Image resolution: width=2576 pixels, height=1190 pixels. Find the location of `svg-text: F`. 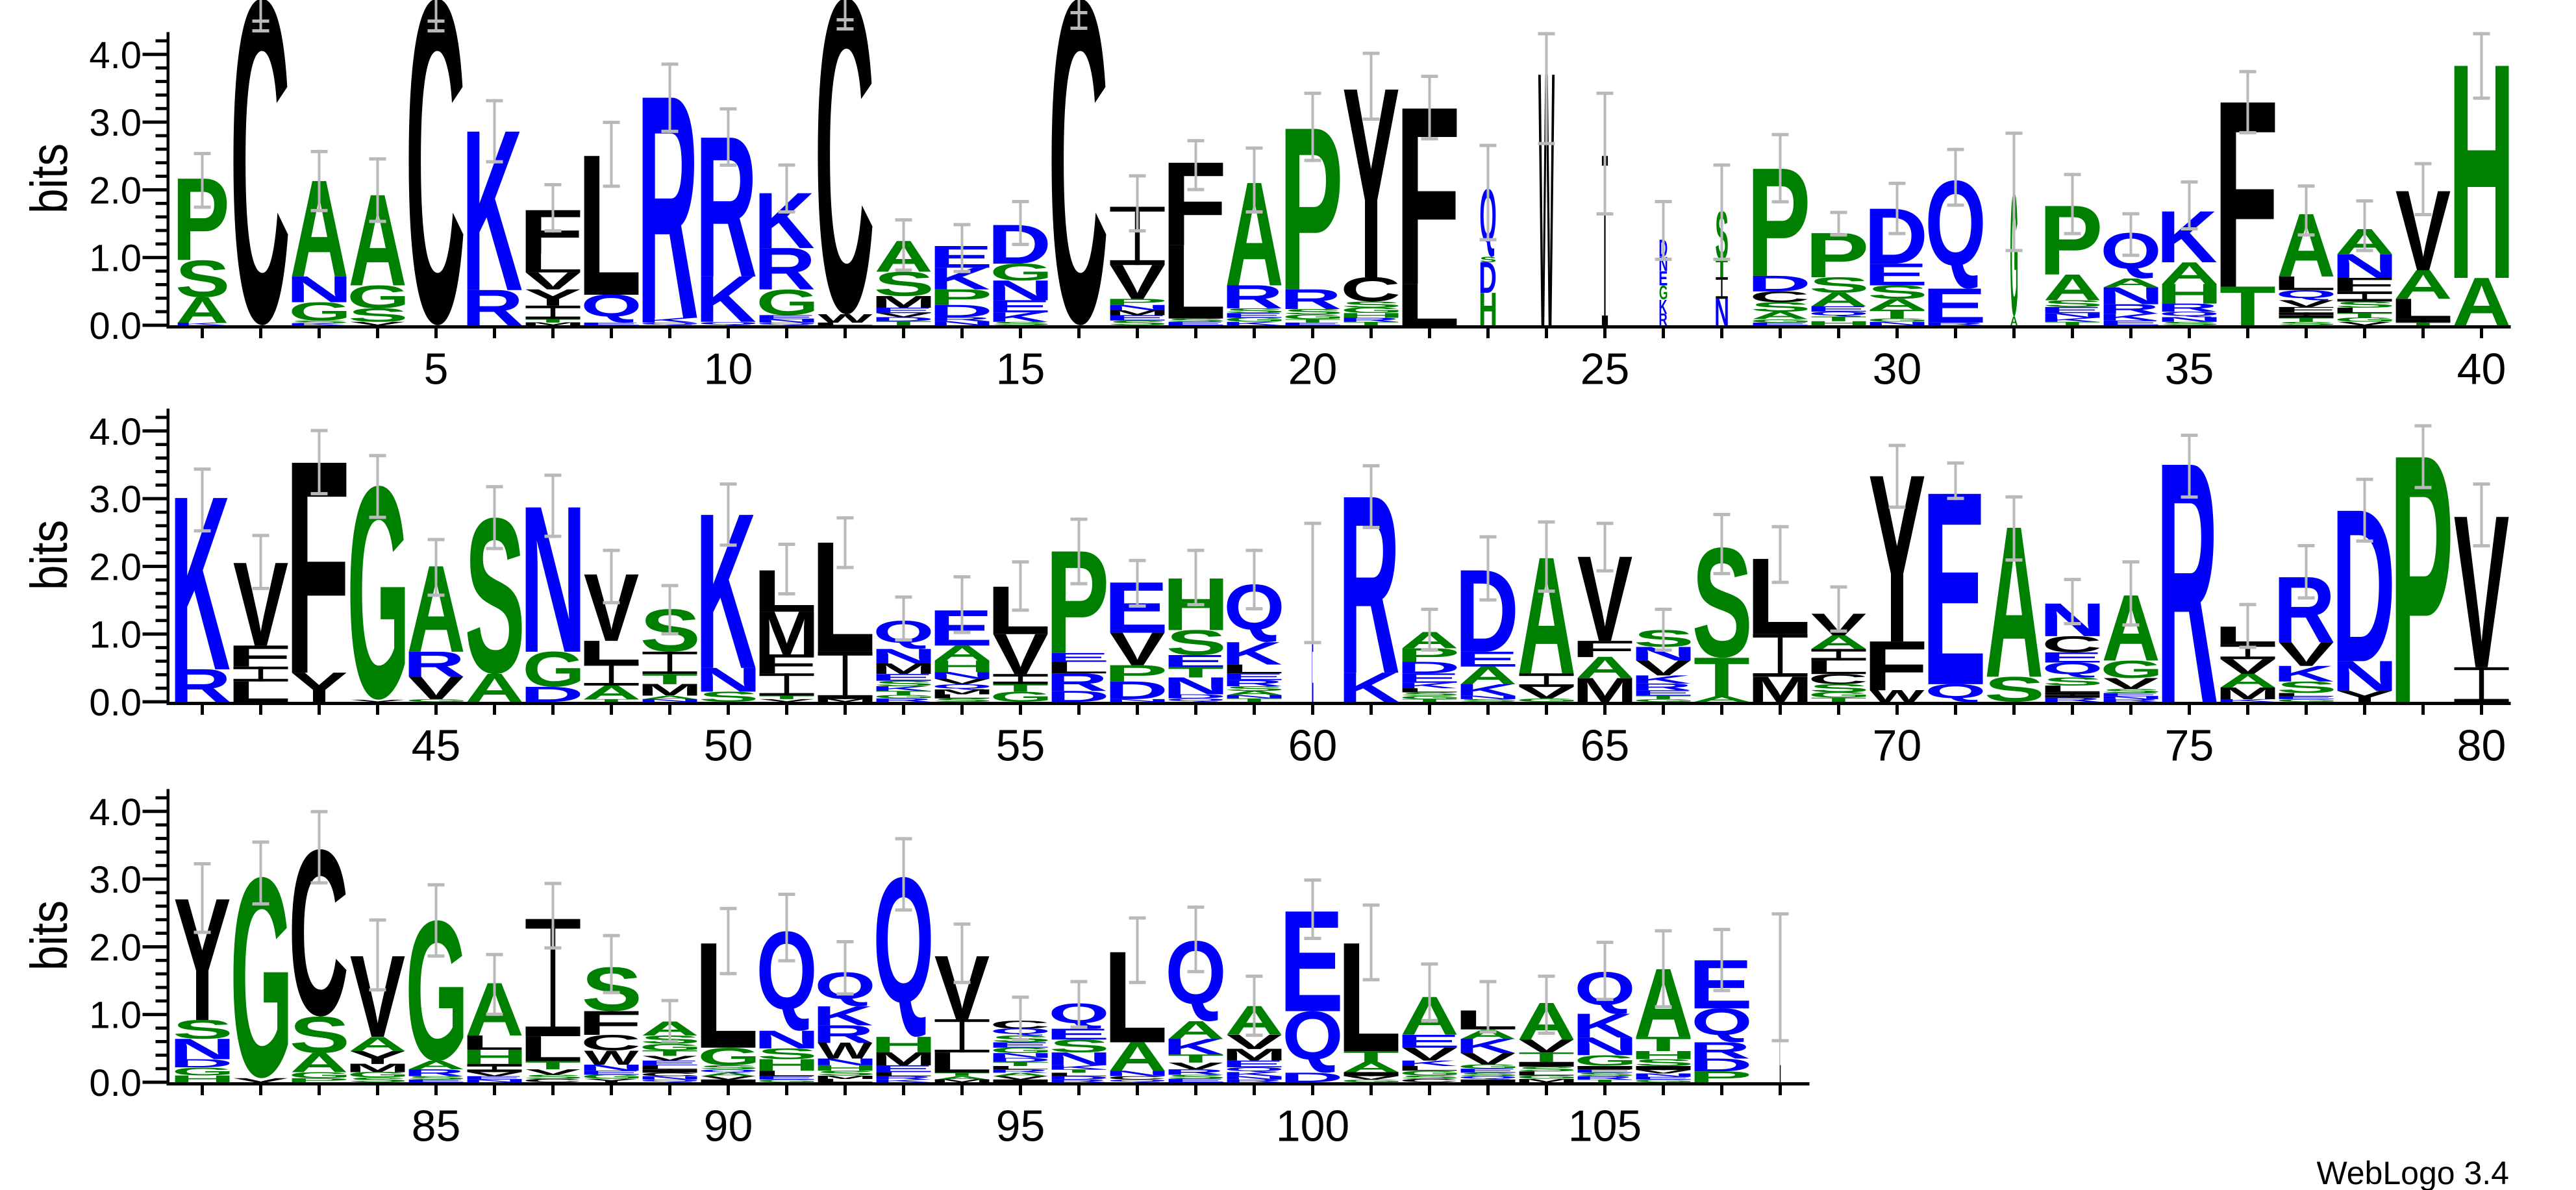

svg-text: F is located at coordinates (1428, 195).